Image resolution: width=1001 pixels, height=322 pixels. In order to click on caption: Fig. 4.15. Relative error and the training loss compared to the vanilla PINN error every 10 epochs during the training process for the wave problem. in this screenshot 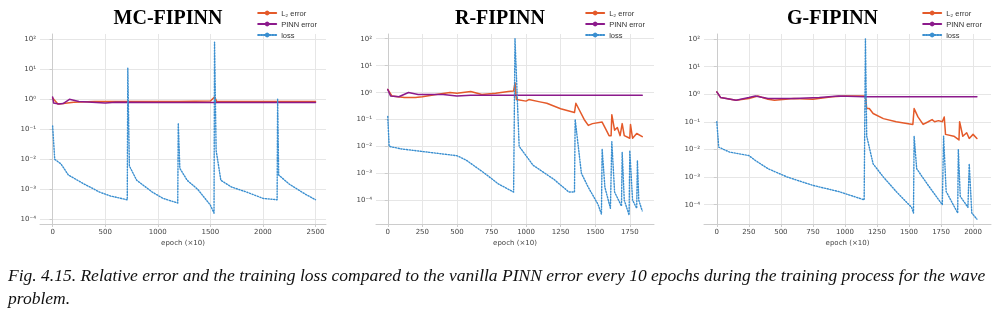, I will do `click(497, 287)`.